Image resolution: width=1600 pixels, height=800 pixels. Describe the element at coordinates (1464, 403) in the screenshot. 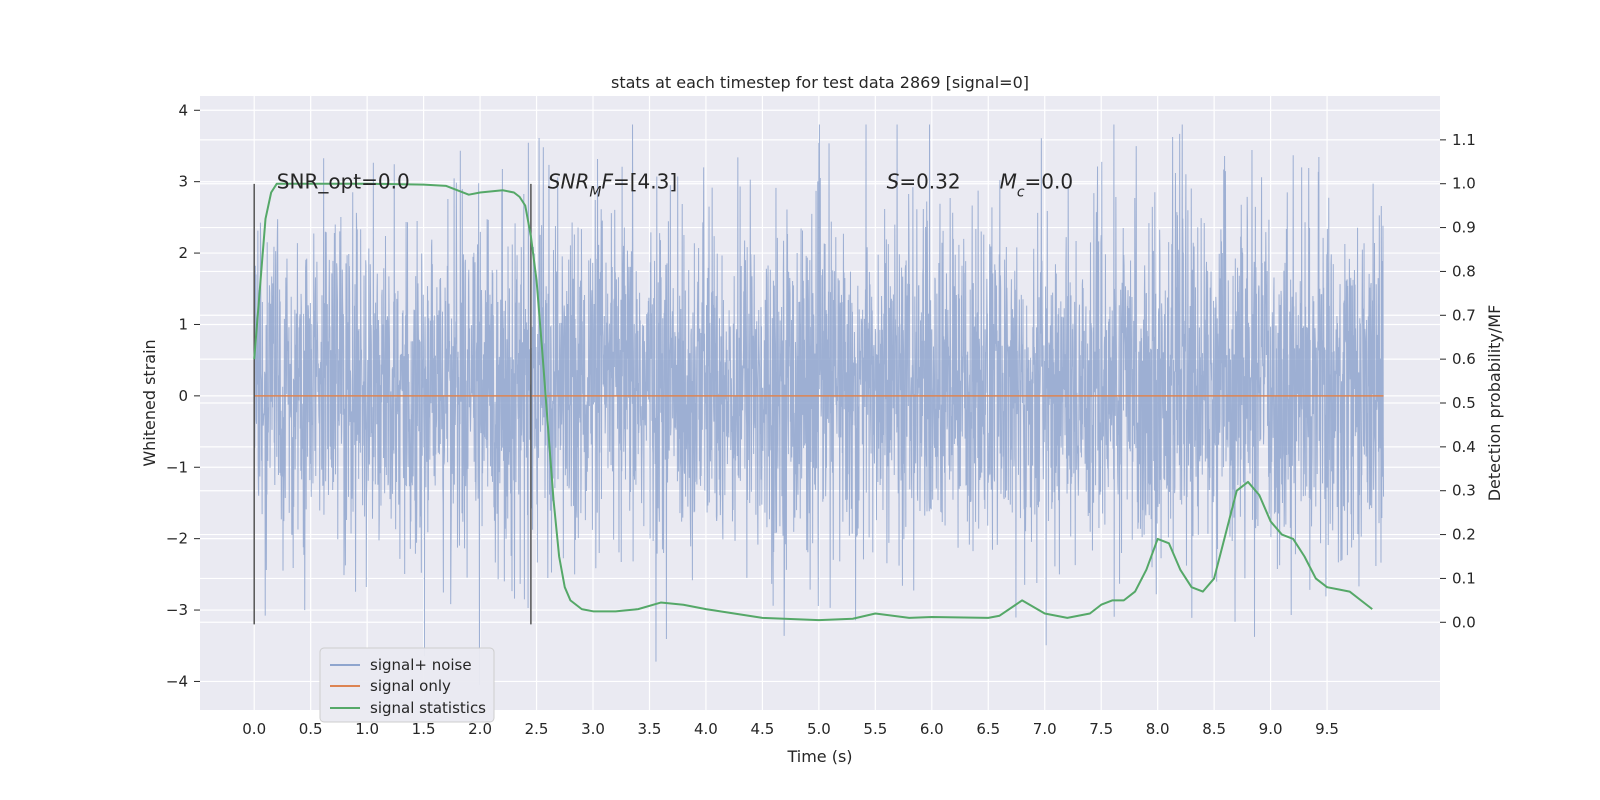

I see `right-tick-label: 0.5` at that location.